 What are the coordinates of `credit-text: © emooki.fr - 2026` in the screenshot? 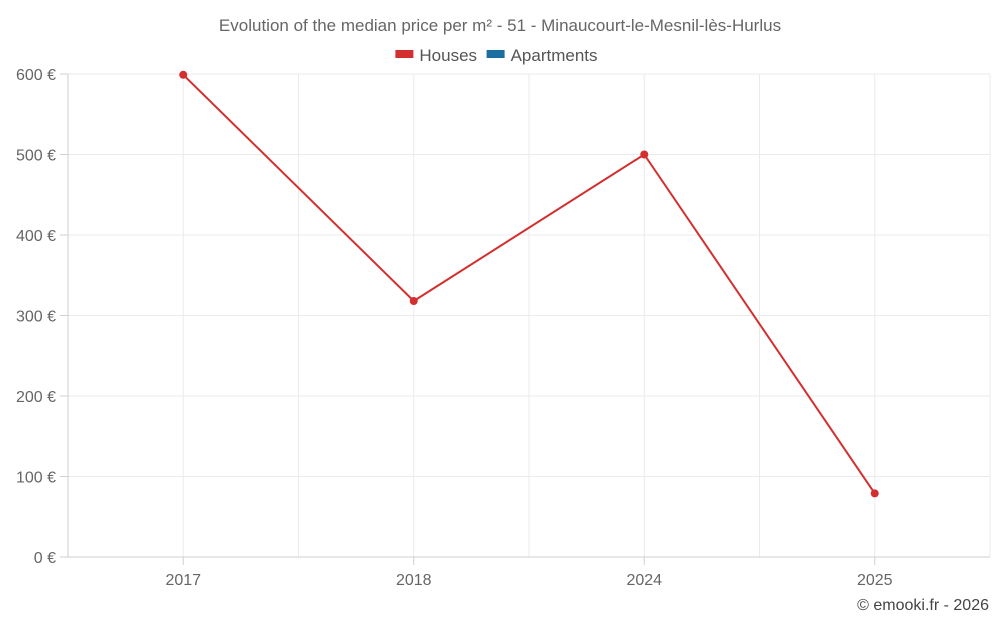 It's located at (923, 605).